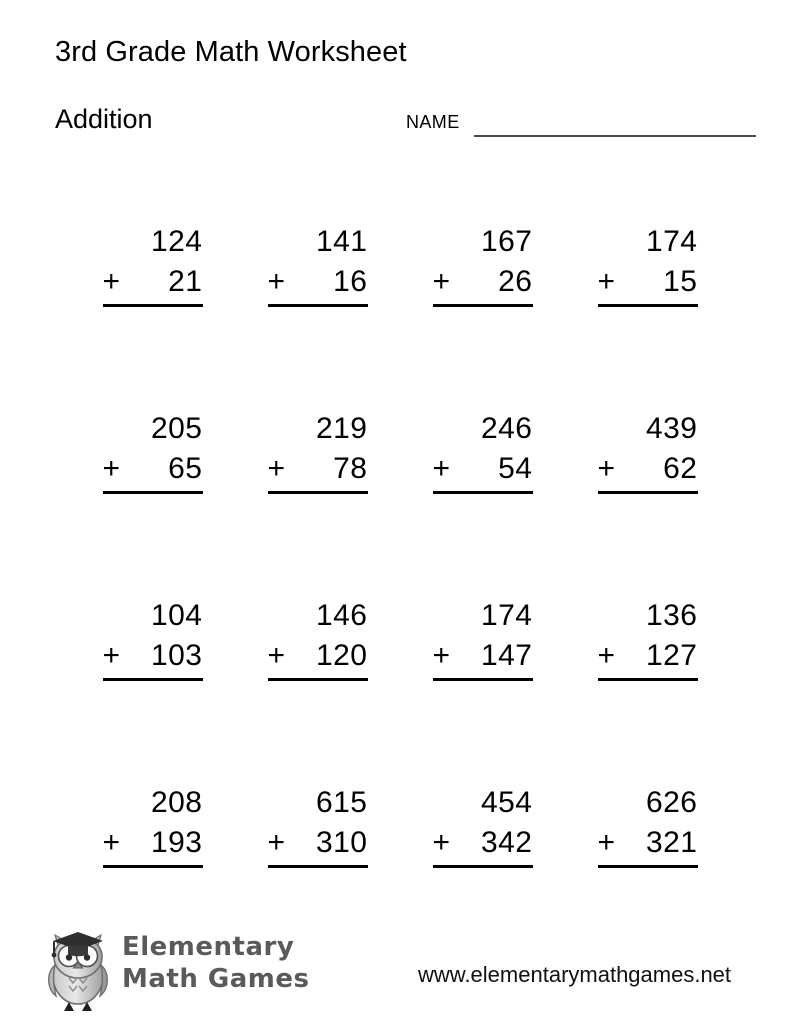 The height and width of the screenshot is (1035, 800). I want to click on problem-item: 141 + 16, so click(317, 315).